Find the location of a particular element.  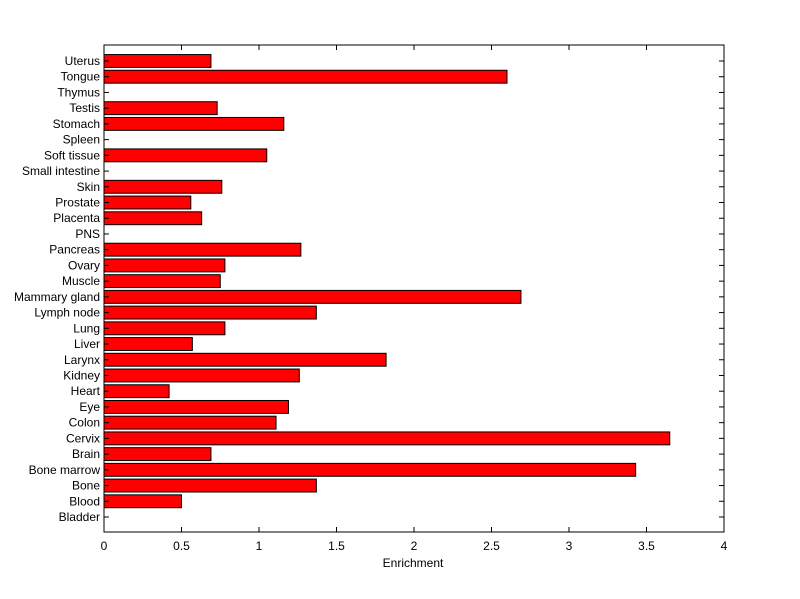

y-tick-label-ovary: Ovary is located at coordinates (84, 265).